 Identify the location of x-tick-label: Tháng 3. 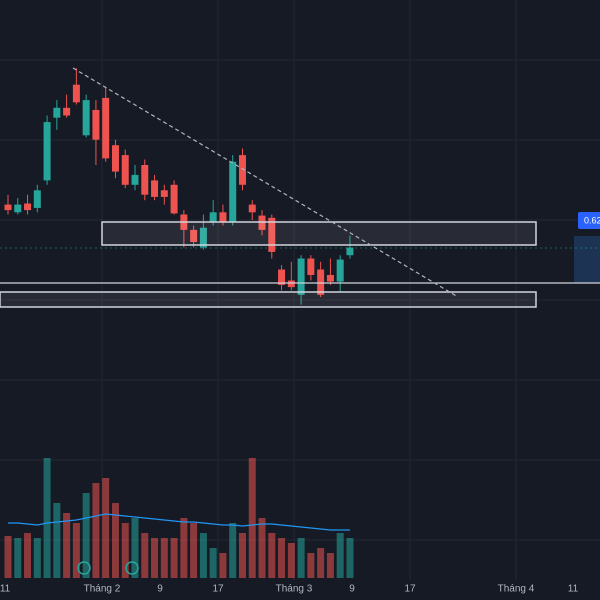
(294, 589).